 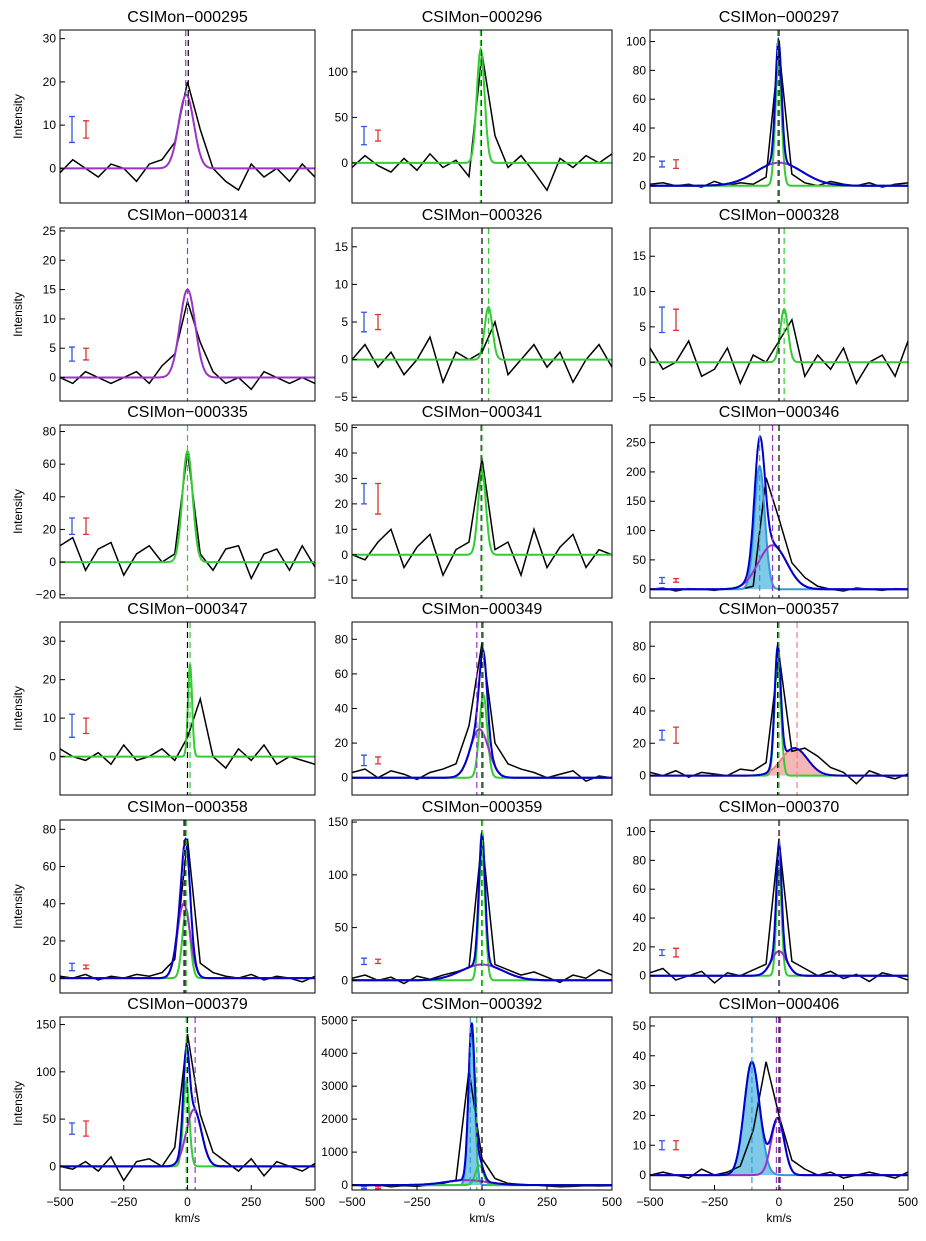 I want to click on x-tick-label: −500, so click(x=59, y=1202).